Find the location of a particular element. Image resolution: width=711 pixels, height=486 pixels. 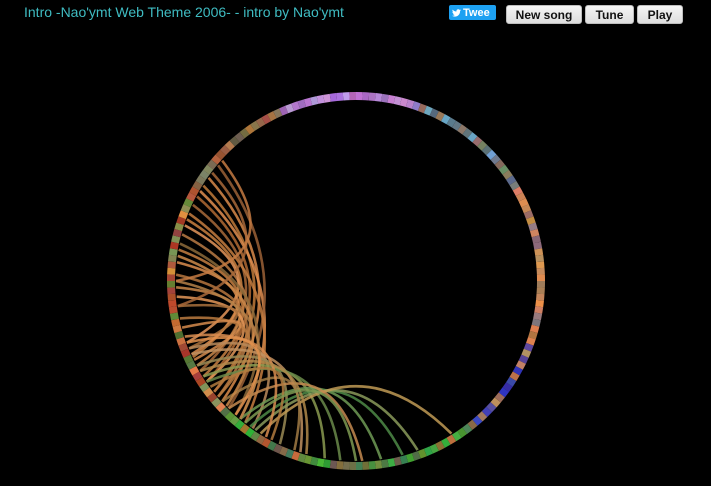

tune-button: Tune is located at coordinates (609, 14).